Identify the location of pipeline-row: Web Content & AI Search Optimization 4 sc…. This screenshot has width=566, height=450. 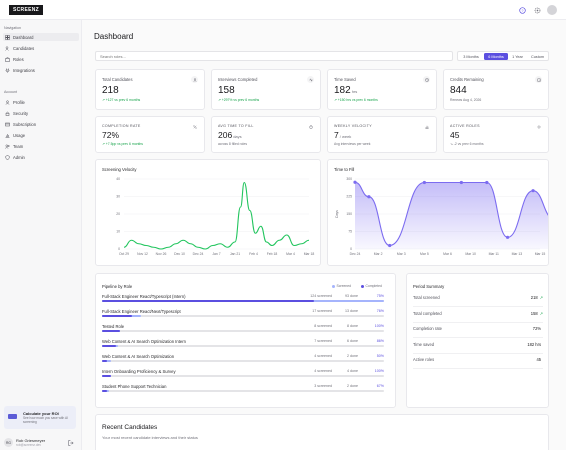
(243, 361).